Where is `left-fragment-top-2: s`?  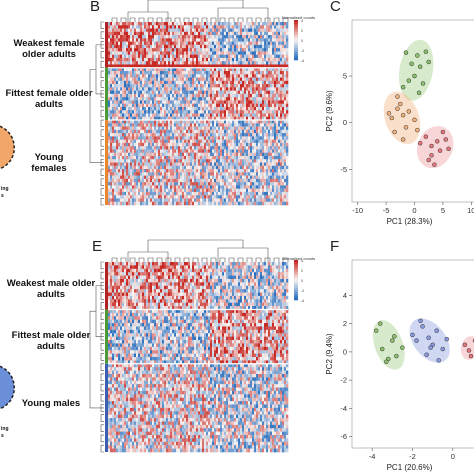
left-fragment-top-2: s is located at coordinates (2, 196).